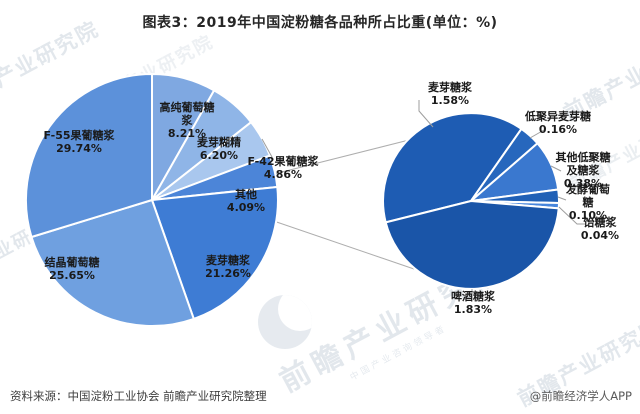 This screenshot has height=414, width=640. What do you see at coordinates (580, 396) in the screenshot?
I see `app-credit: @前瞻经济学人APP` at bounding box center [580, 396].